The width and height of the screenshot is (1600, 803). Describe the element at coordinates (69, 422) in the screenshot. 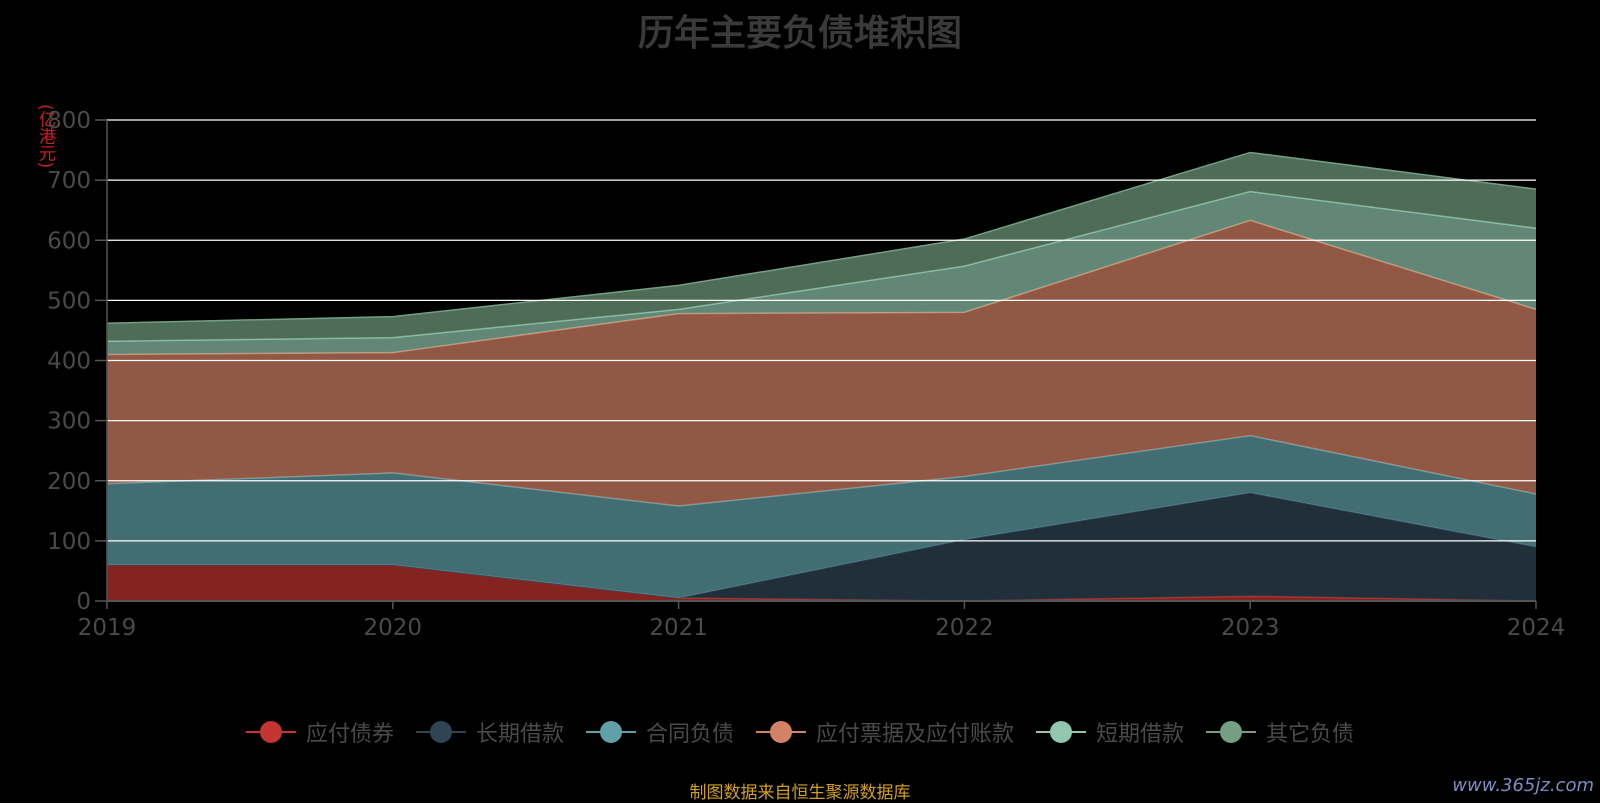

I see `y-tick-label: 300` at that location.